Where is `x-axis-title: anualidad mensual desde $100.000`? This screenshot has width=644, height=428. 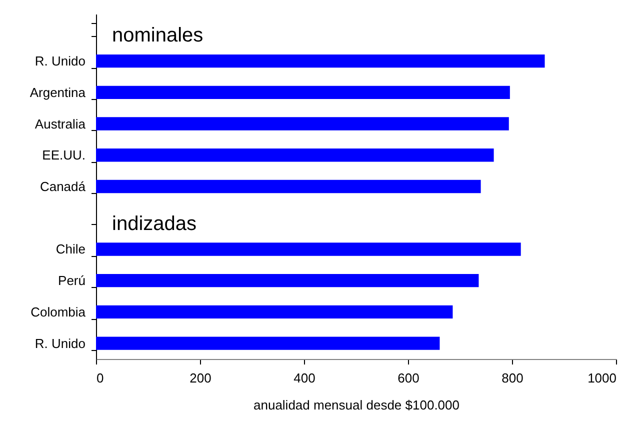 x-axis-title: anualidad mensual desde $100.000 is located at coordinates (356, 405).